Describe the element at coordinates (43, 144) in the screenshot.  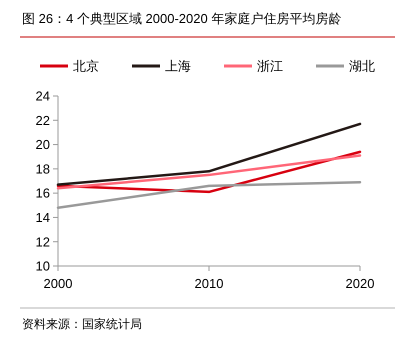
I see `y-tick-label: 20` at that location.